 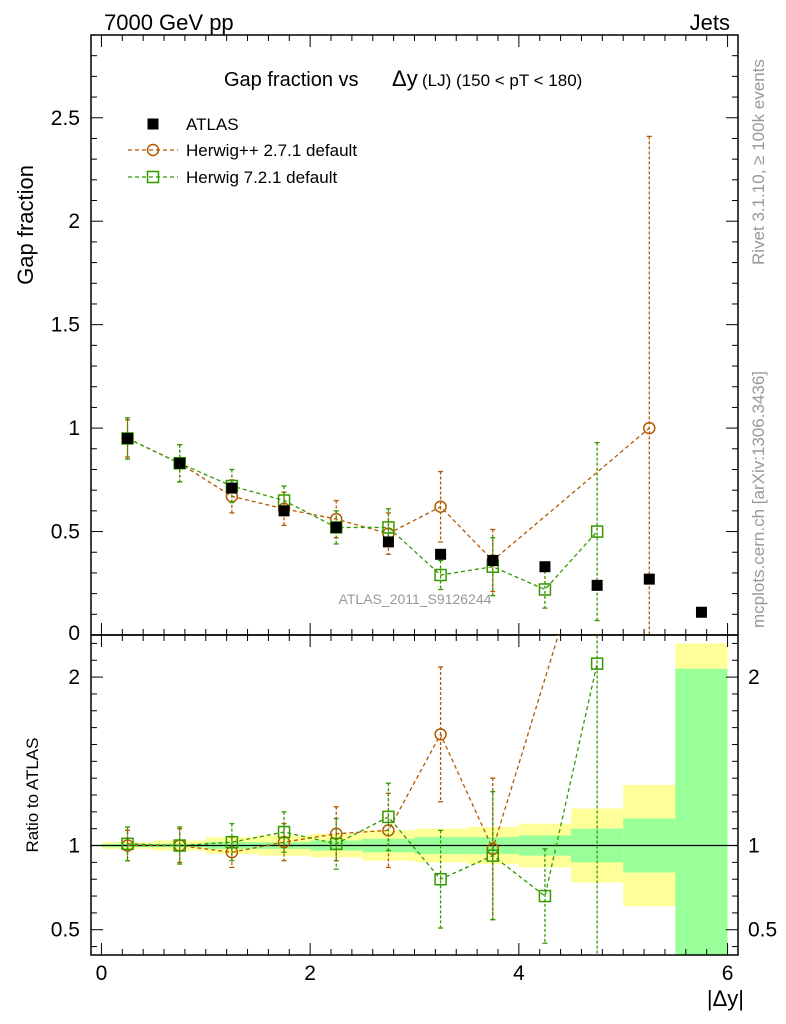 What do you see at coordinates (65, 532) in the screenshot?
I see `y-tick-label: 0.5` at bounding box center [65, 532].